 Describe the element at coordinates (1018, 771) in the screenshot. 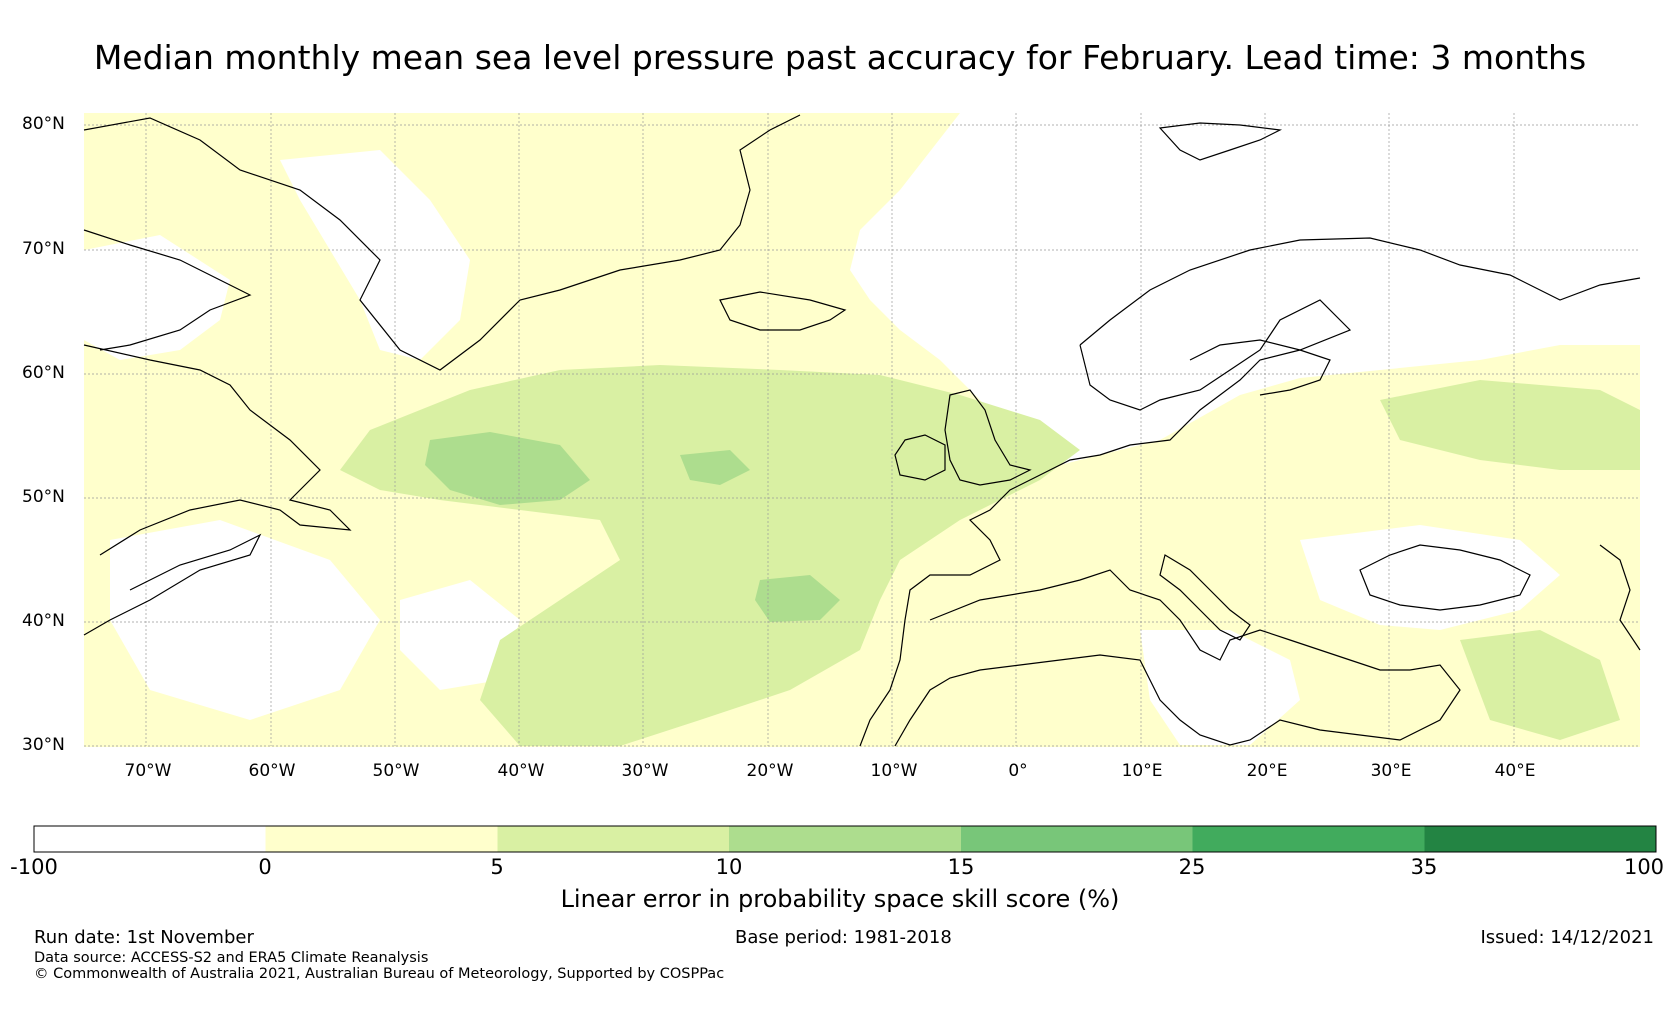

I see `lon-tick-label: 0°` at that location.